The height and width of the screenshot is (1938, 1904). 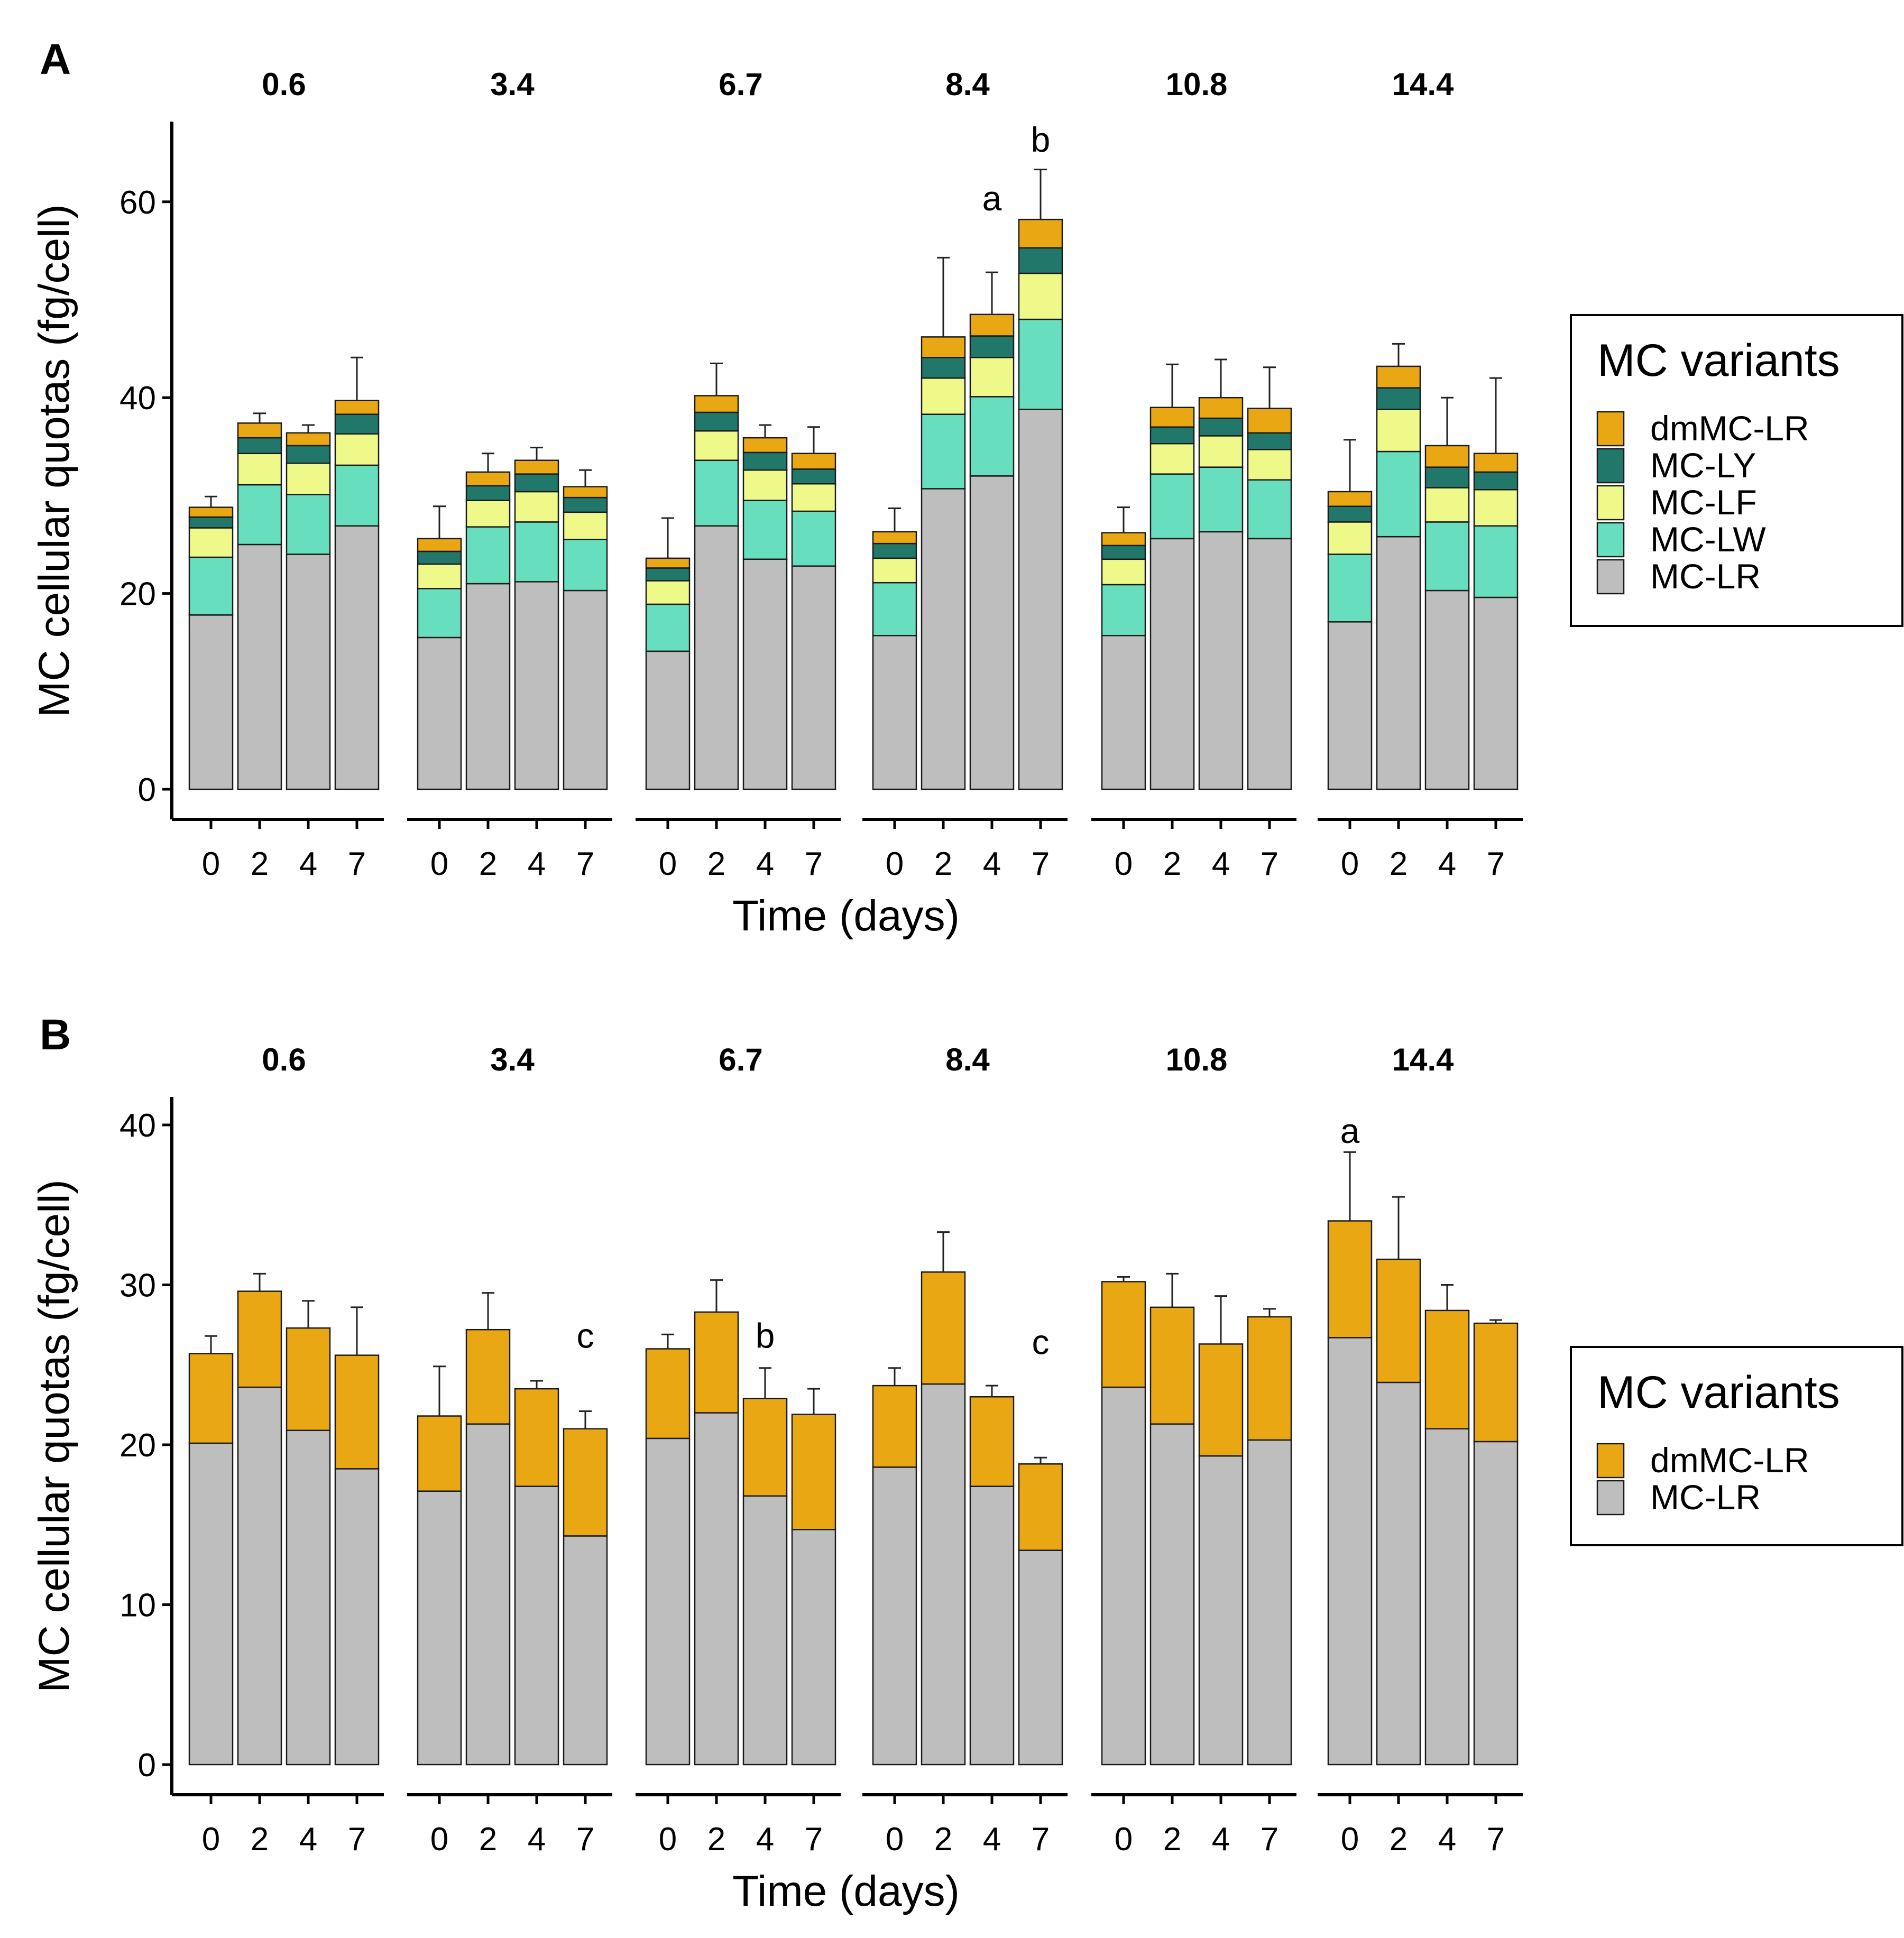 I want to click on legend-key-dmmc-lr, so click(x=1610, y=1461).